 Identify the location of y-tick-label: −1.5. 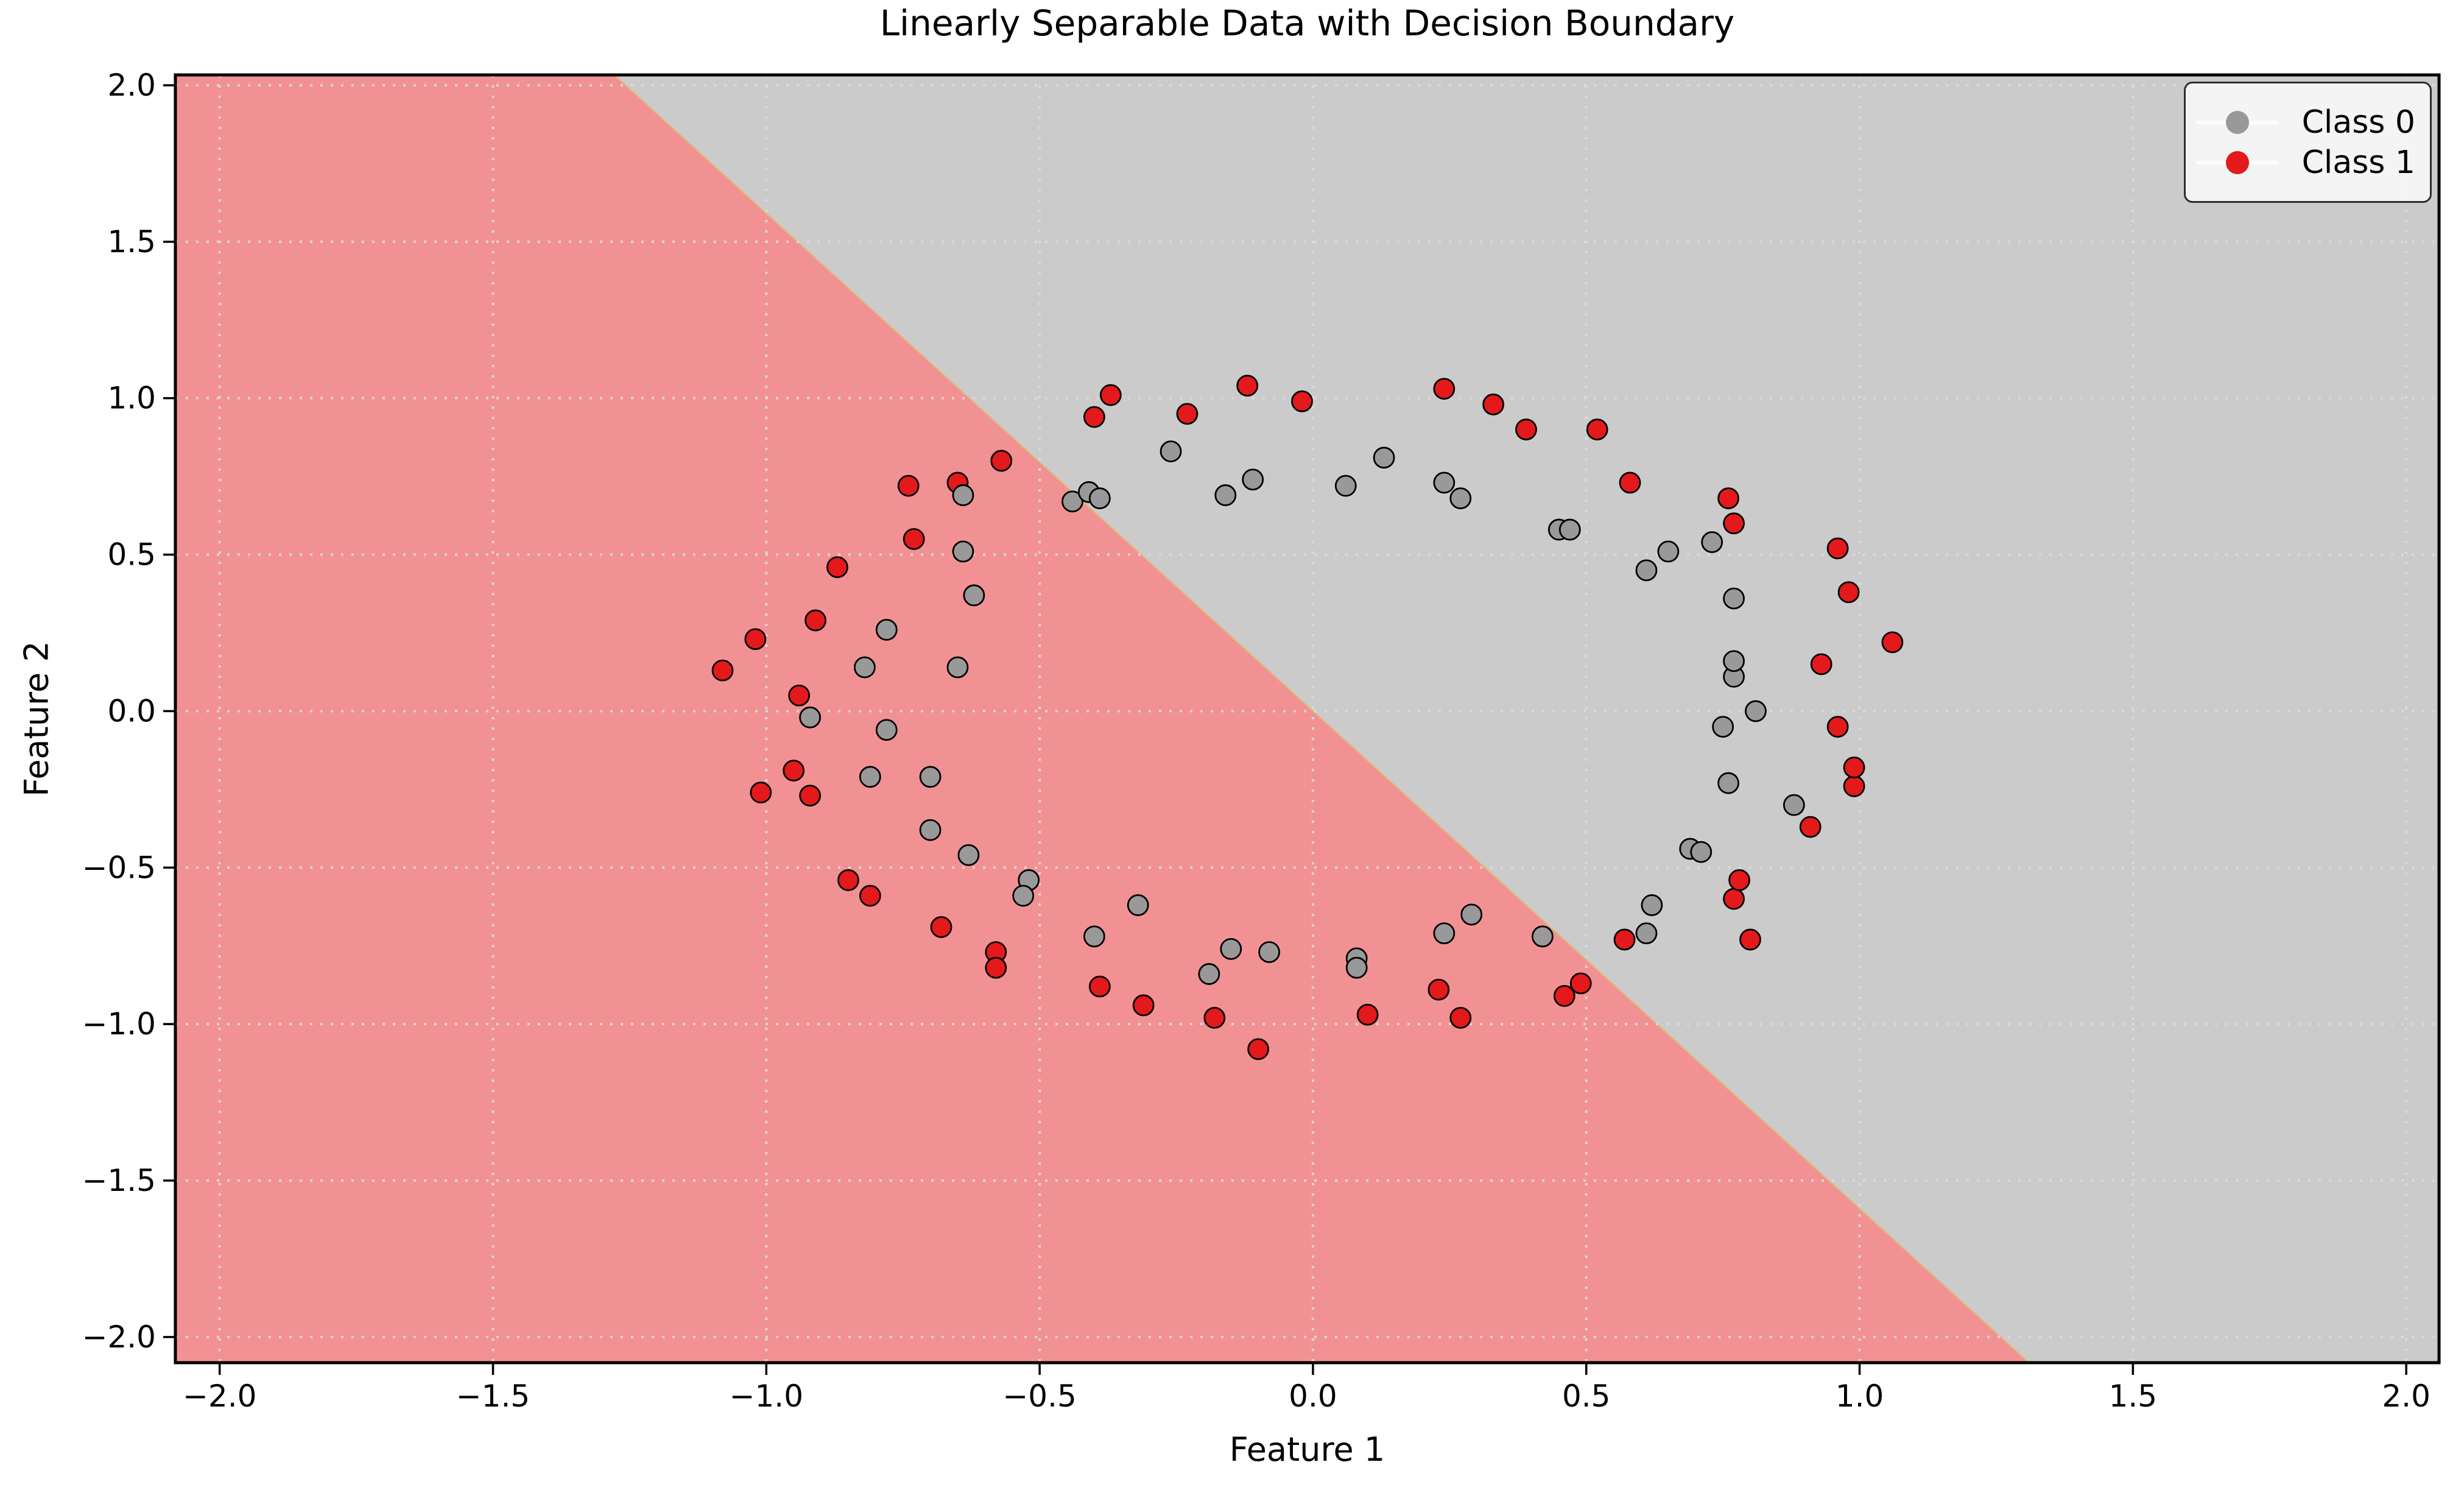
(119, 1180).